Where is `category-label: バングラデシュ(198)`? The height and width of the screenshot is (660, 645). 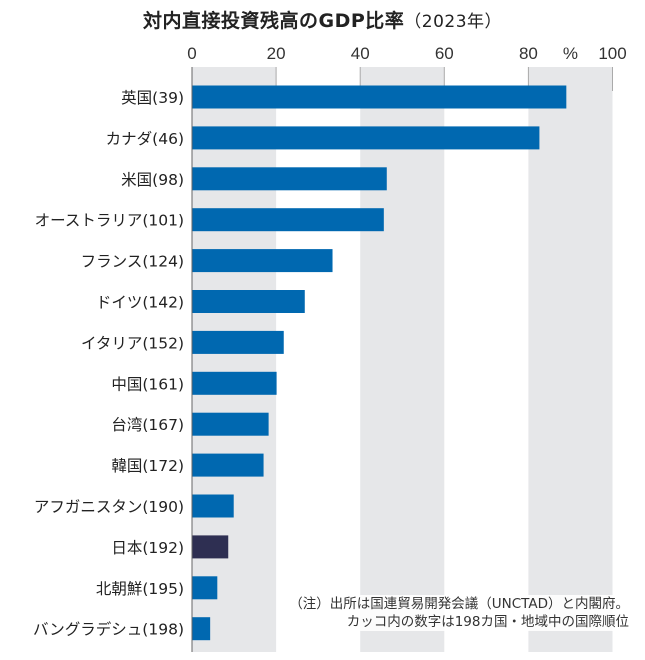
category-label: バングラデシュ(198) is located at coordinates (108, 629).